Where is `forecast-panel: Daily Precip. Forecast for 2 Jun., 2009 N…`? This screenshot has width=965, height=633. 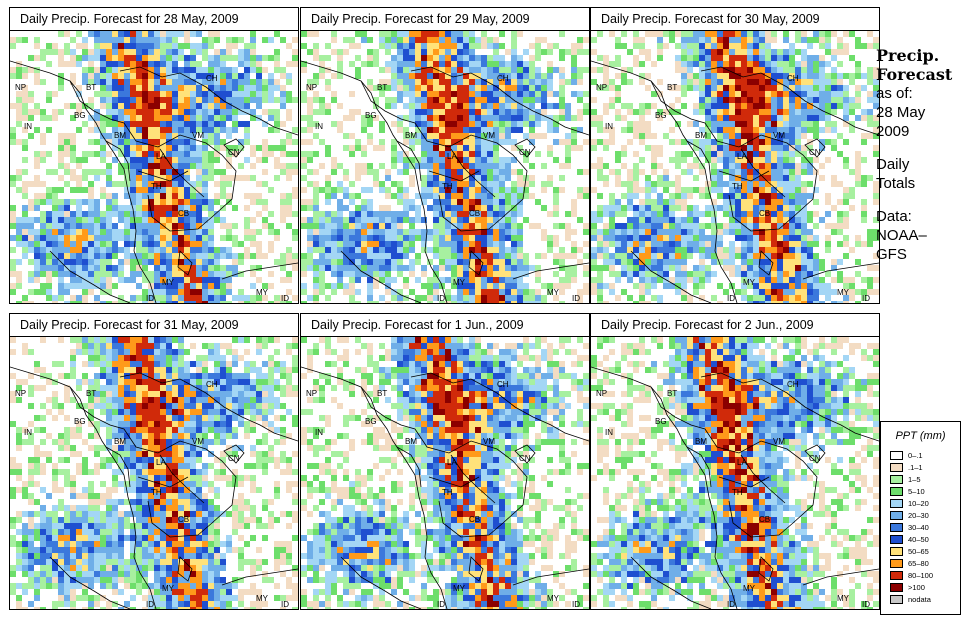
forecast-panel: Daily Precip. Forecast for 2 Jun., 2009 N… is located at coordinates (735, 461).